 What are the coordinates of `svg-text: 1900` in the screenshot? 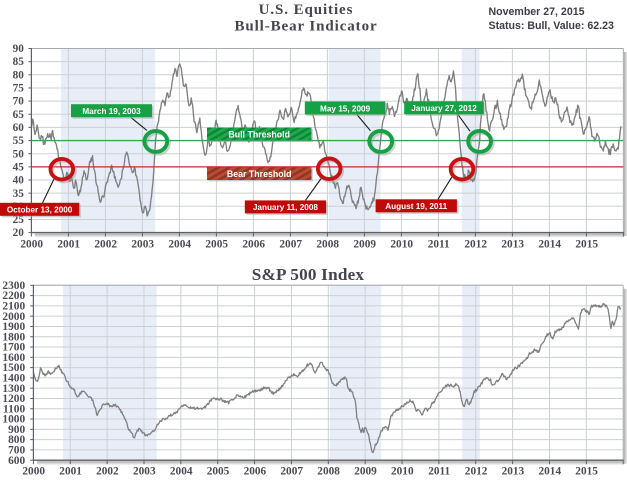 It's located at (13, 327).